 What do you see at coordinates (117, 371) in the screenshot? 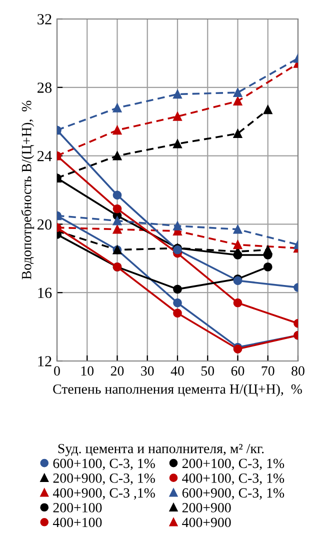
I see `x-tick-label: 20` at bounding box center [117, 371].